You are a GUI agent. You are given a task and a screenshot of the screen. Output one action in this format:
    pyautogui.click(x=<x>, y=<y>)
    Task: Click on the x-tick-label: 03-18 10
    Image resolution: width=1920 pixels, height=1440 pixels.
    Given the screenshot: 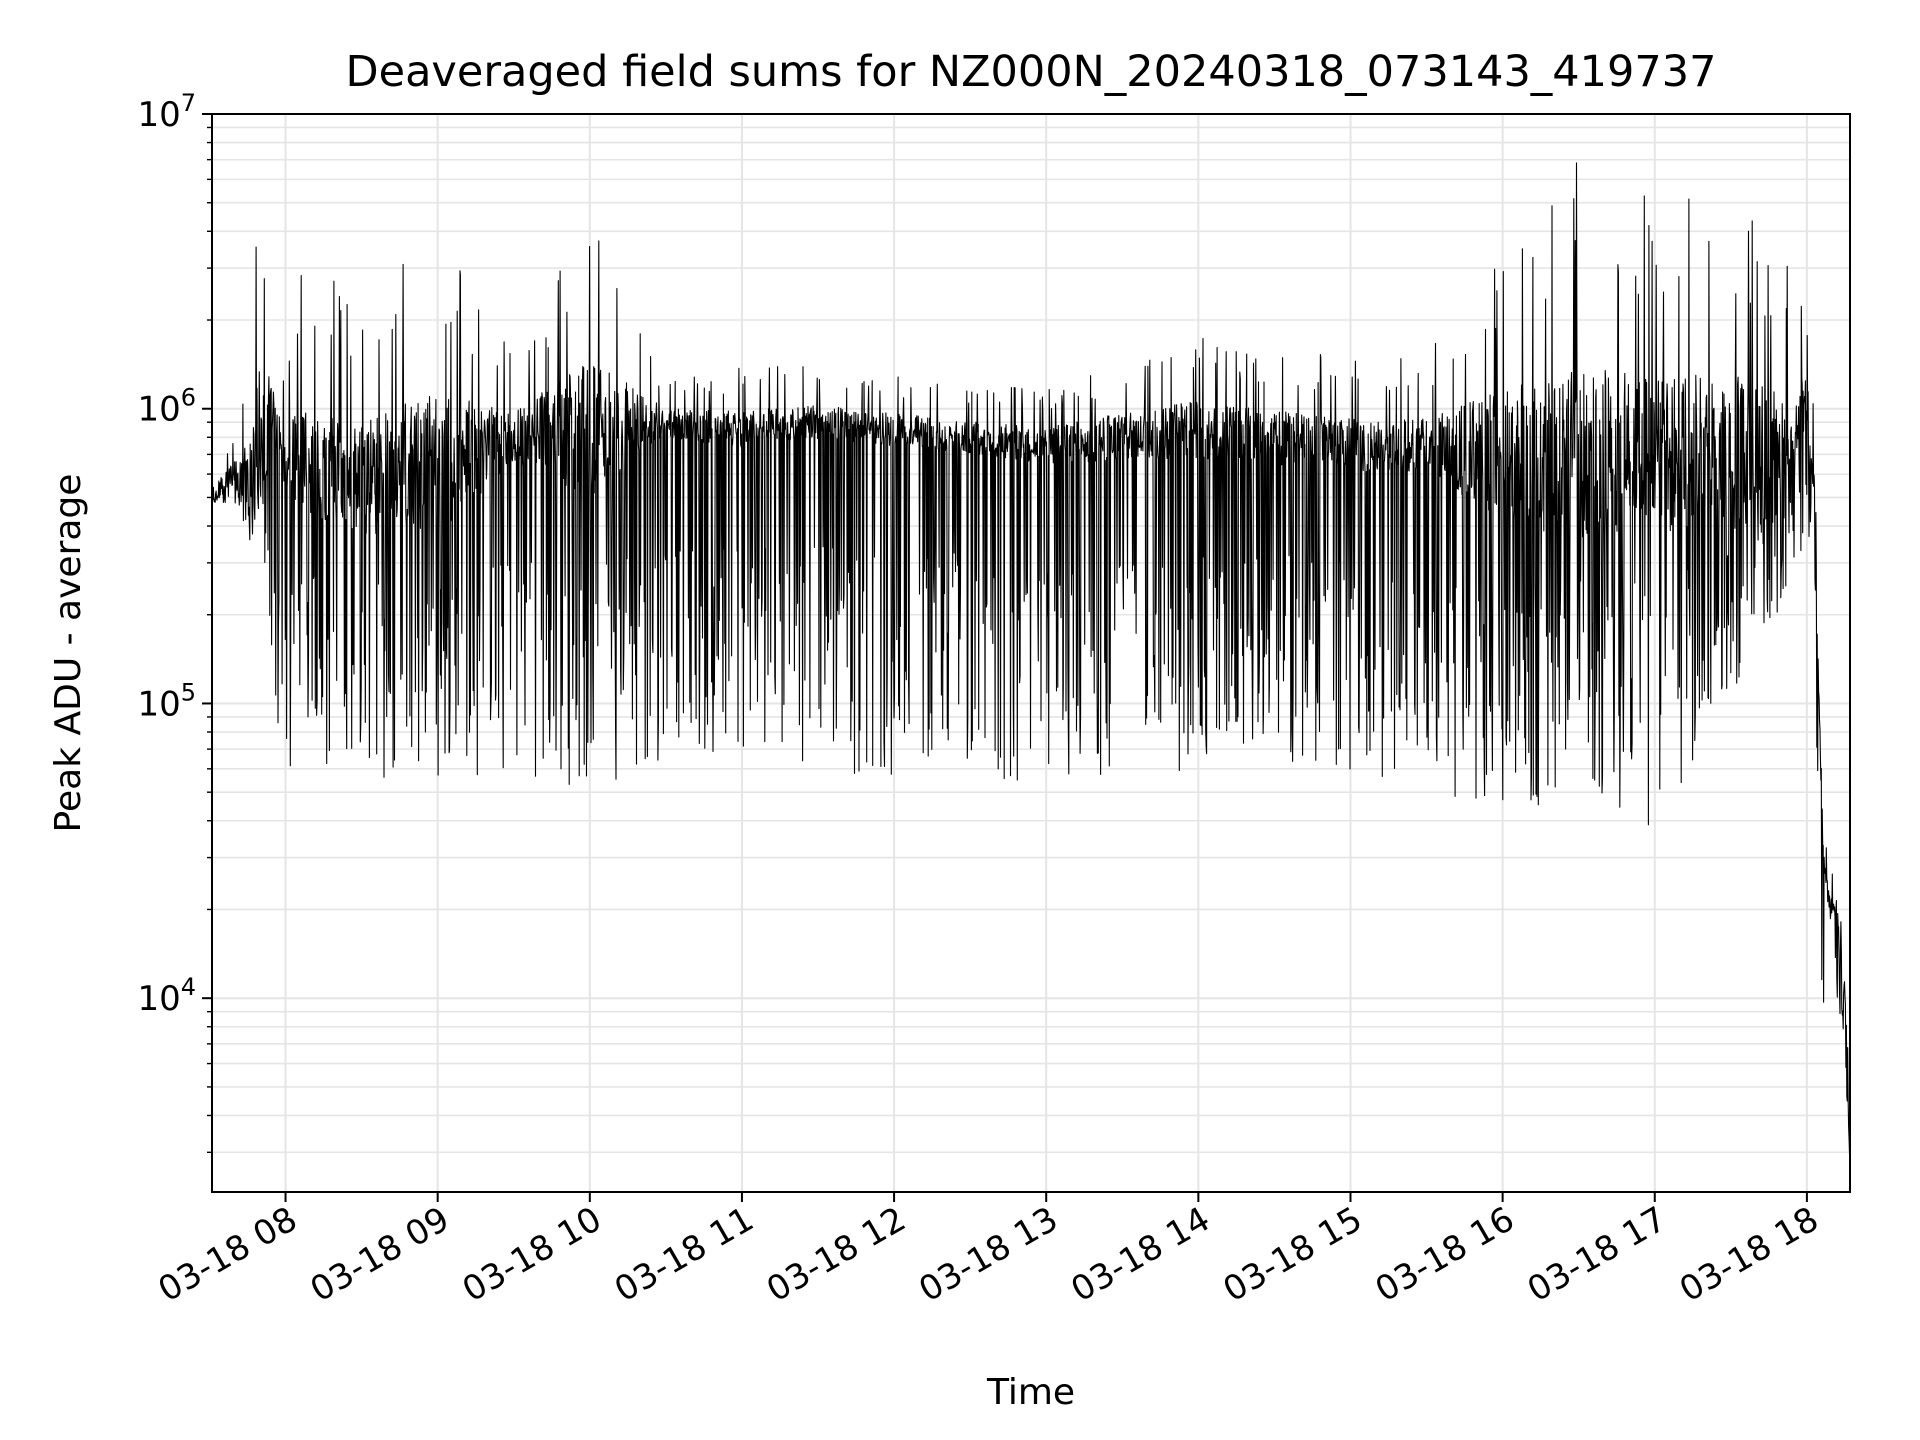 What is the action you would take?
    pyautogui.click(x=532, y=1254)
    